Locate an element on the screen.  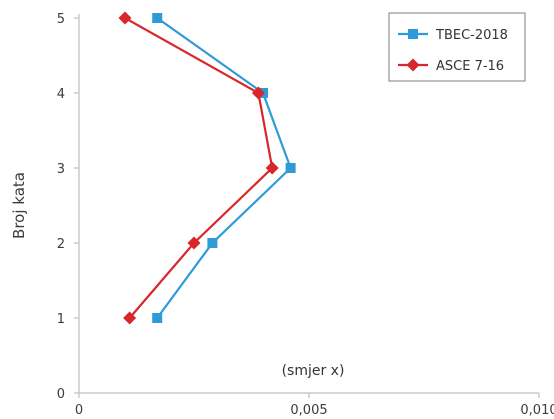
x-tick-labels: 0 0,005 0,010 is located at coordinates (314, 405).